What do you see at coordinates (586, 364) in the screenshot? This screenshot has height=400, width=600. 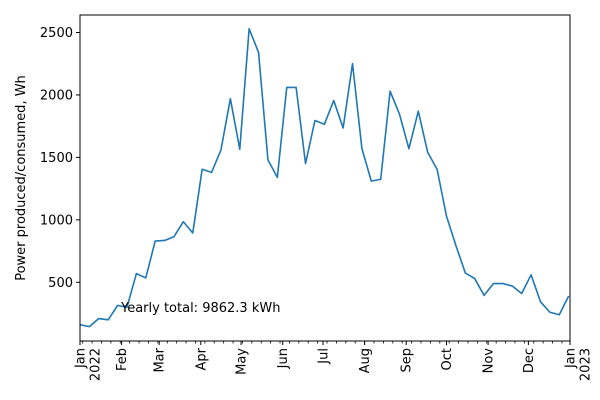 I see `x-tick-year-label: 2023` at bounding box center [586, 364].